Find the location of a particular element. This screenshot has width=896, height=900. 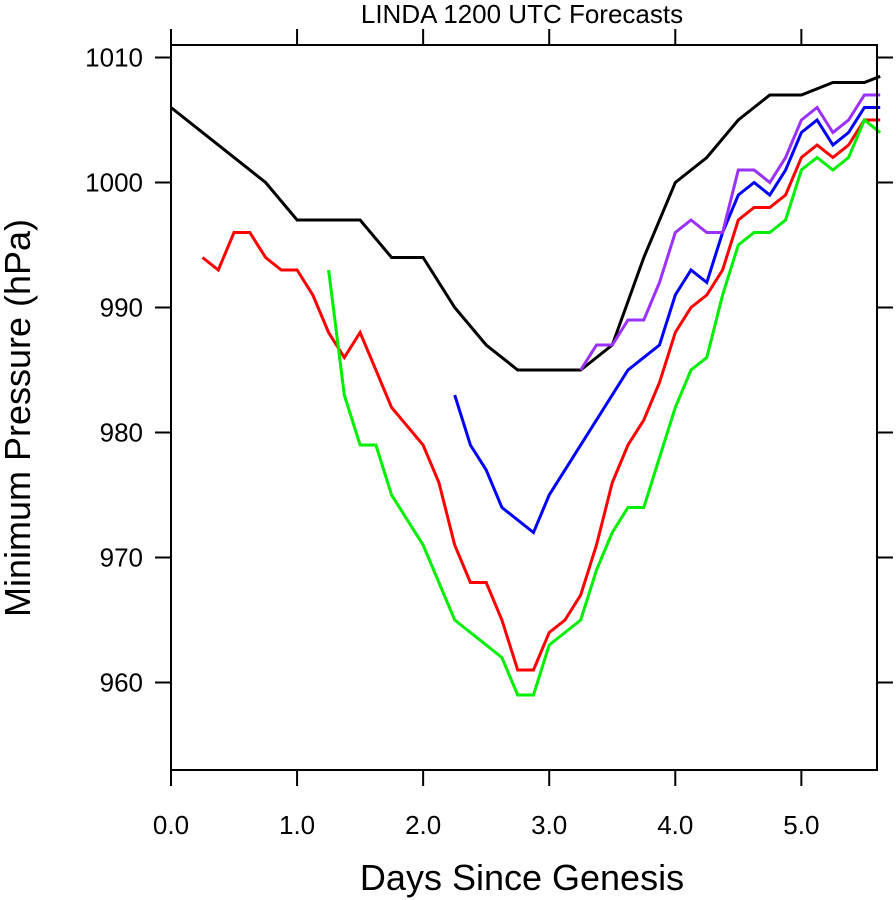

x-tick-label: 1.0 is located at coordinates (297, 825).